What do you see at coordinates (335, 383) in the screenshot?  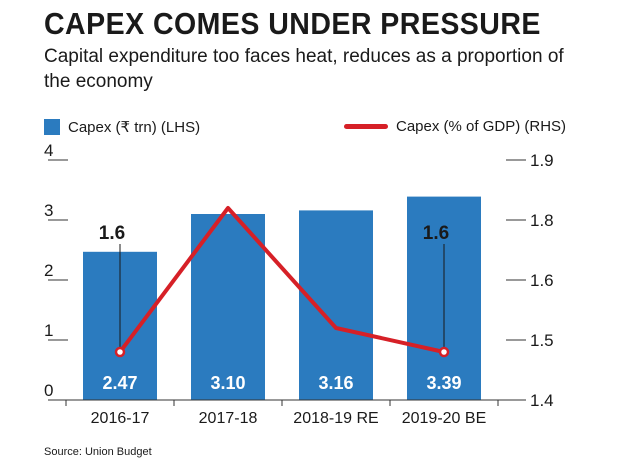 I see `bar-value-label: 3.16` at bounding box center [335, 383].